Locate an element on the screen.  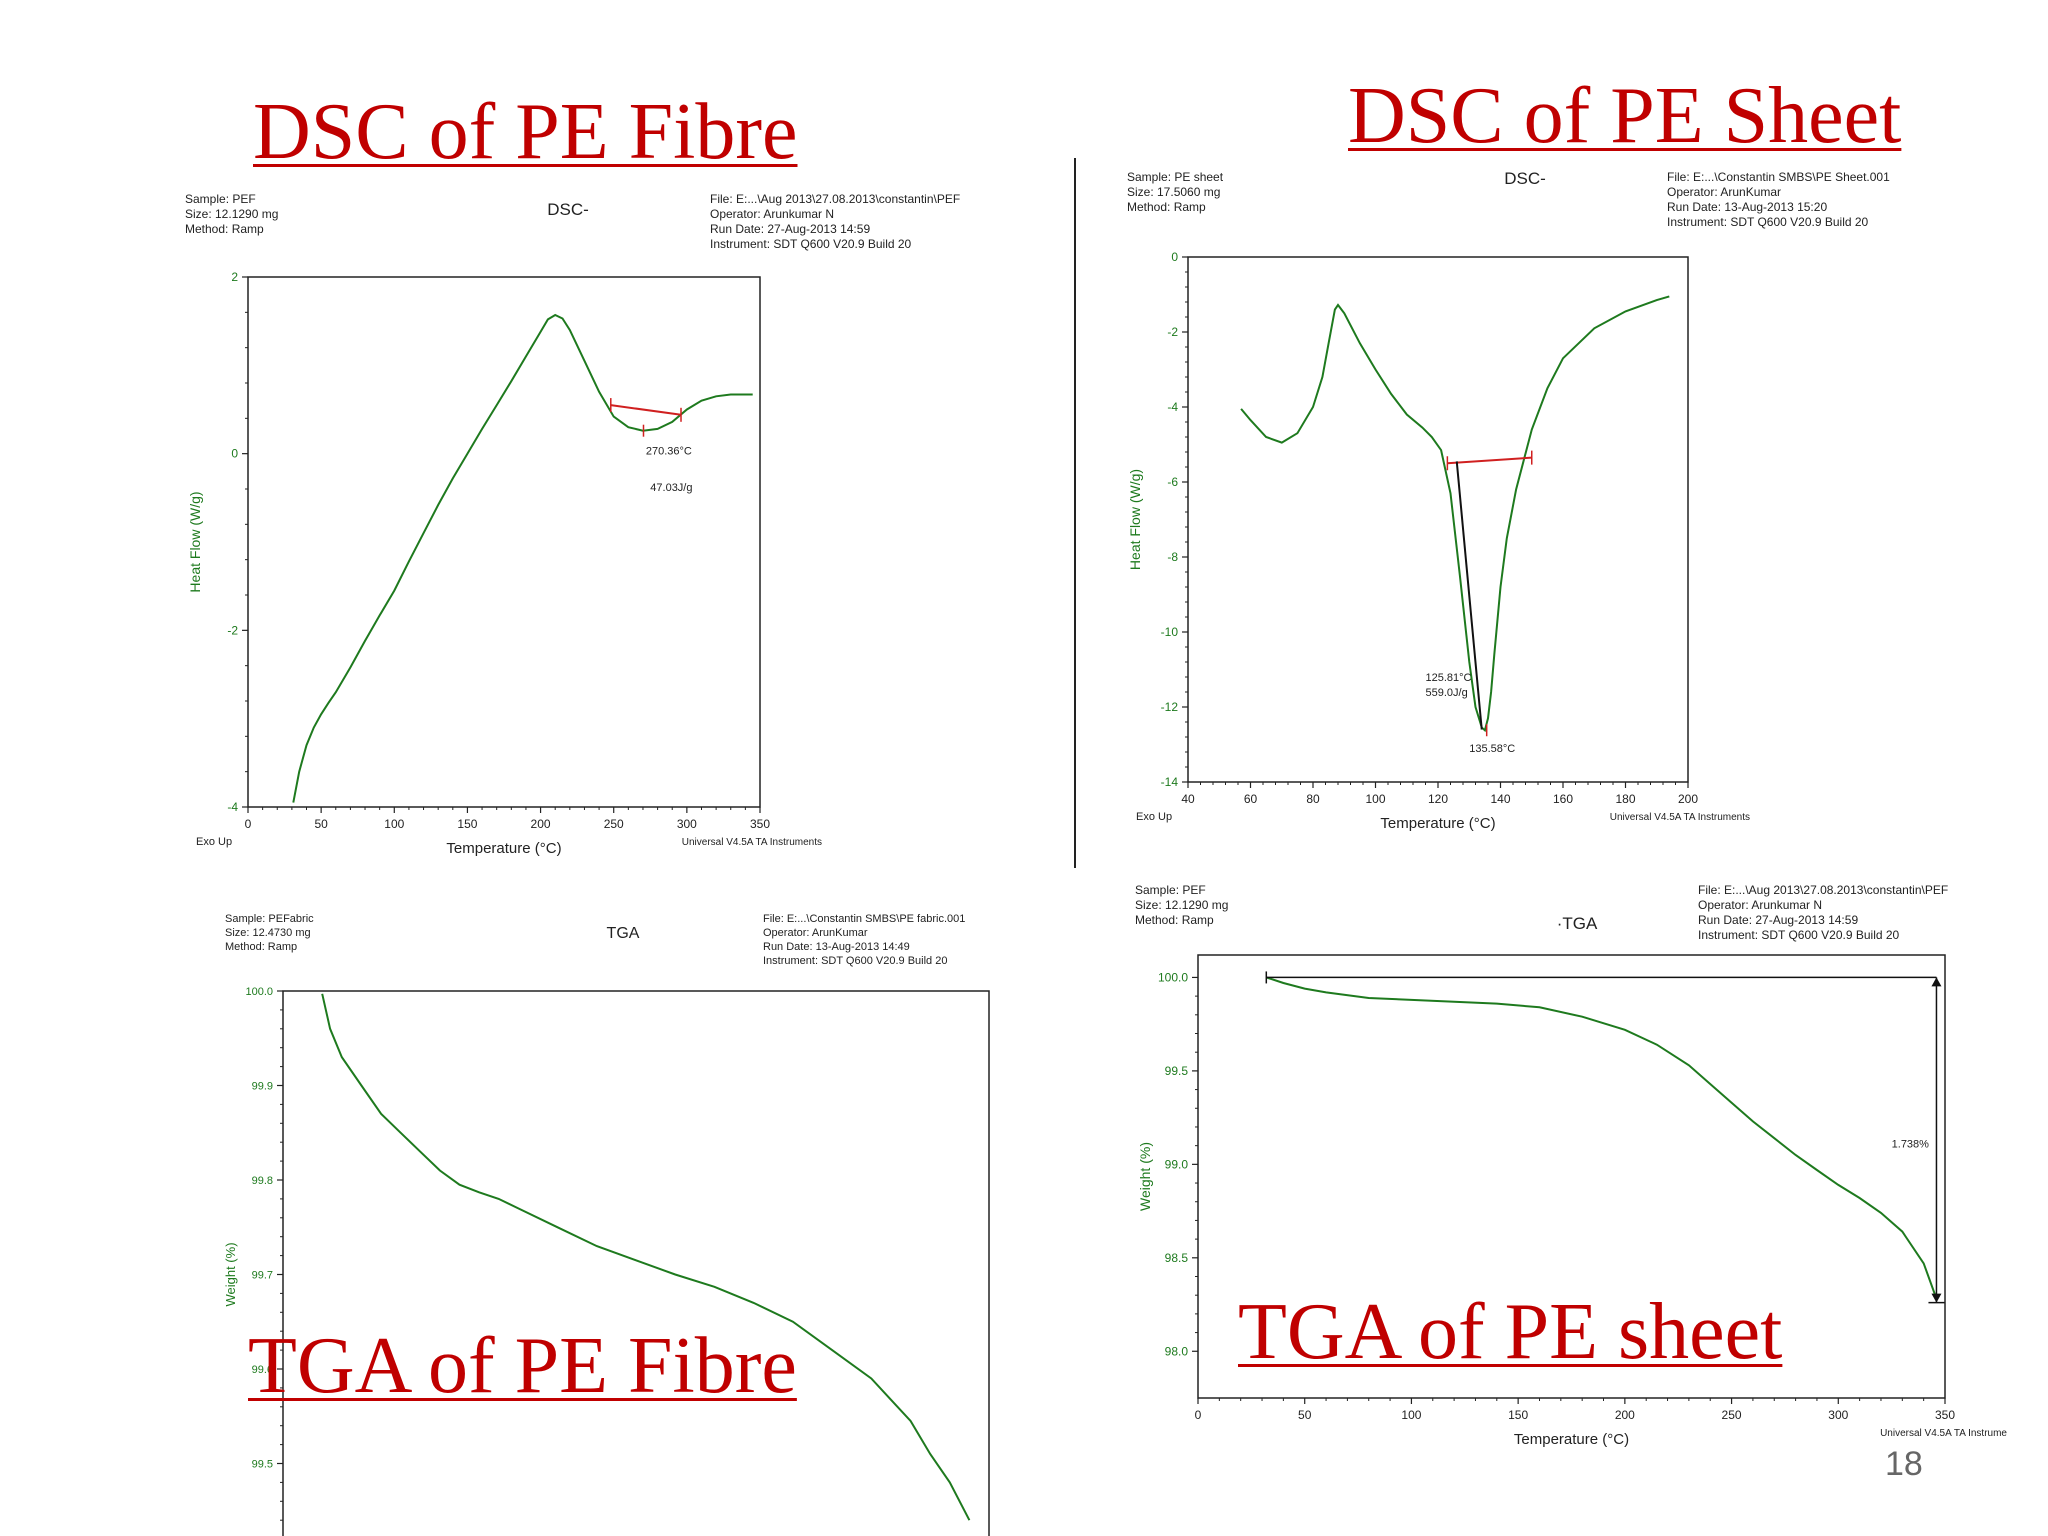
y-tick-label: 99.9 is located at coordinates (262, 1087).